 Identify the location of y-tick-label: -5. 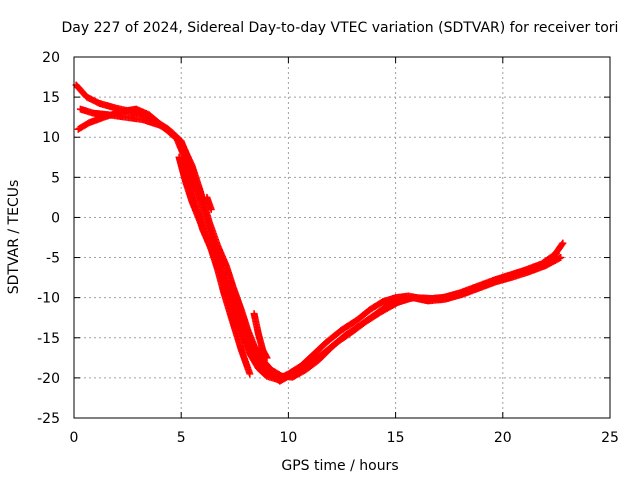
(53, 259).